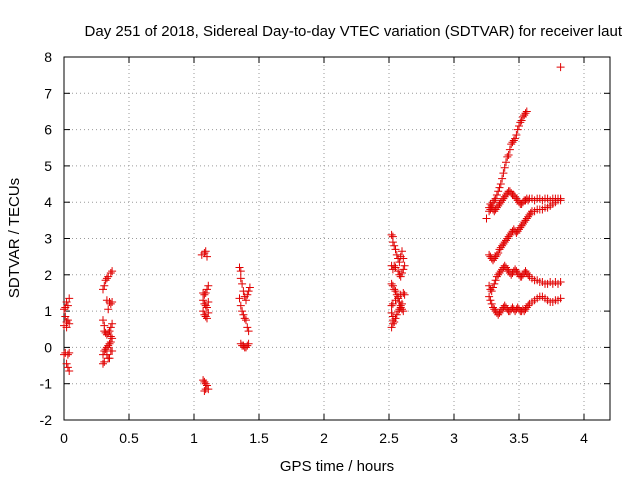 The width and height of the screenshot is (640, 480). I want to click on x-tick-label: 3, so click(454, 438).